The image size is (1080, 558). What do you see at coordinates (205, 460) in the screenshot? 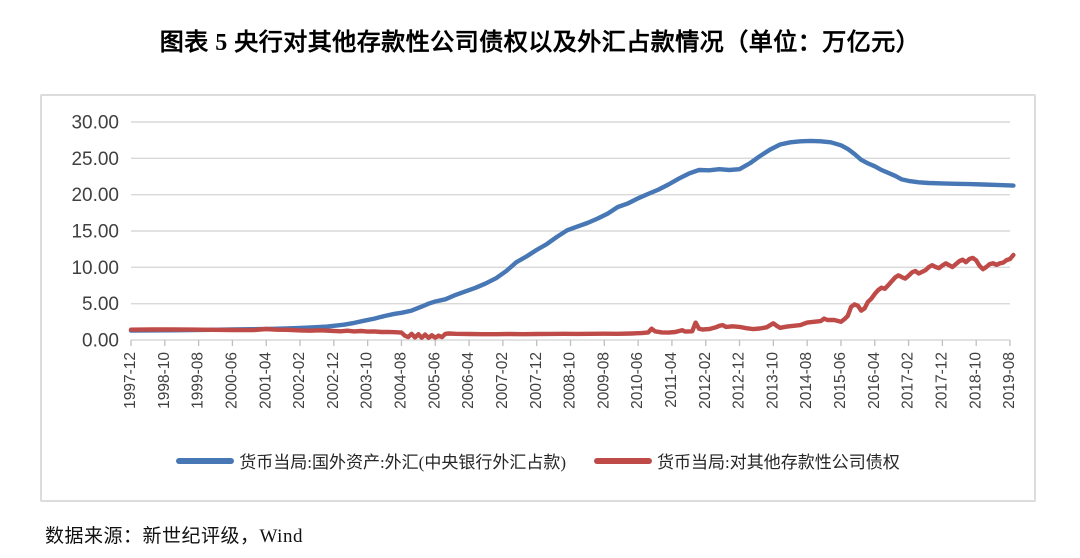
I see `legend-line-blue-icon` at bounding box center [205, 460].